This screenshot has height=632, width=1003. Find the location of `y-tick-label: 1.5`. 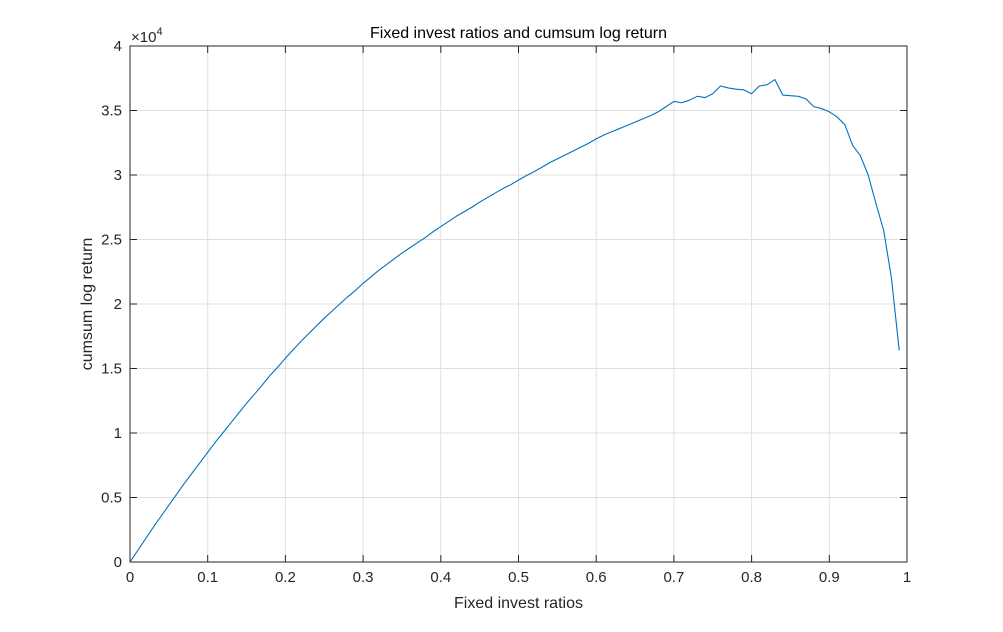

y-tick-label: 1.5 is located at coordinates (111, 369).